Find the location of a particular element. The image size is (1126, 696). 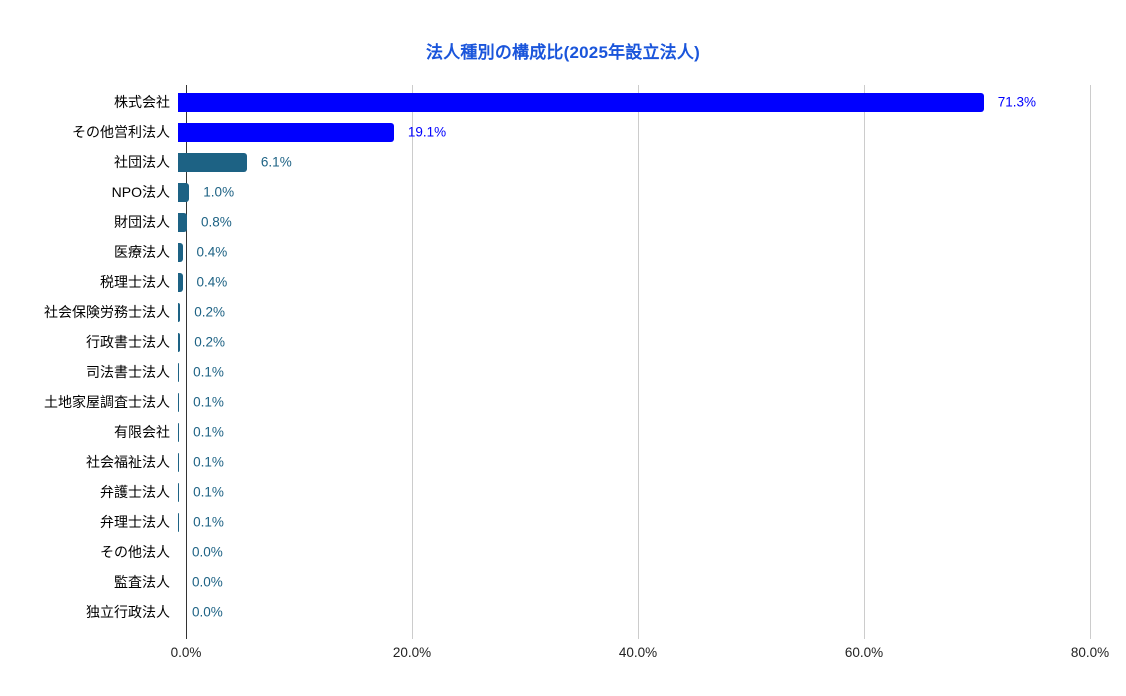

value-label: 71.3% is located at coordinates (1016, 102).